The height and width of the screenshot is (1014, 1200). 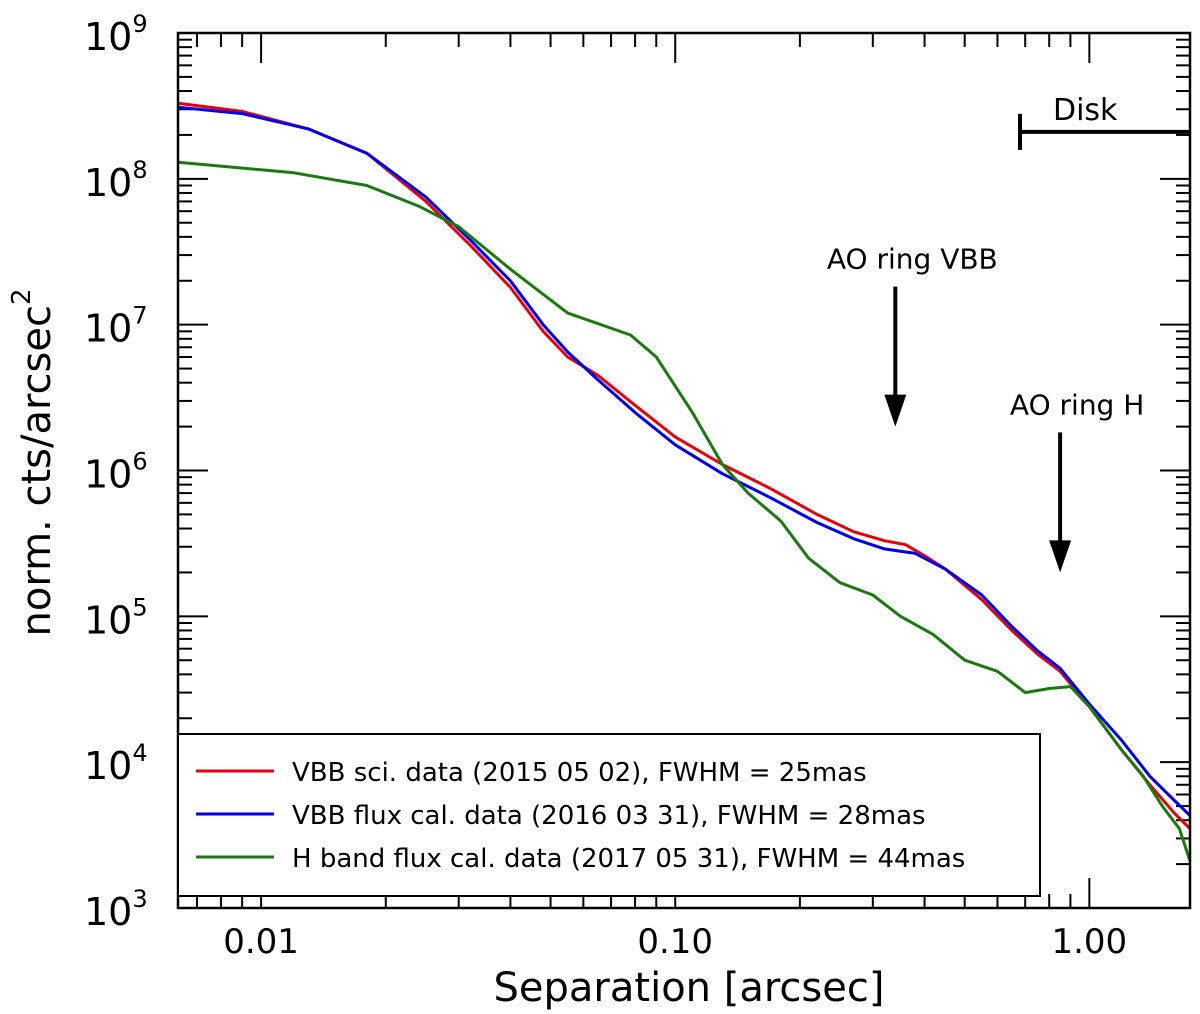 I want to click on disk-label: Disk, so click(x=1085, y=110).